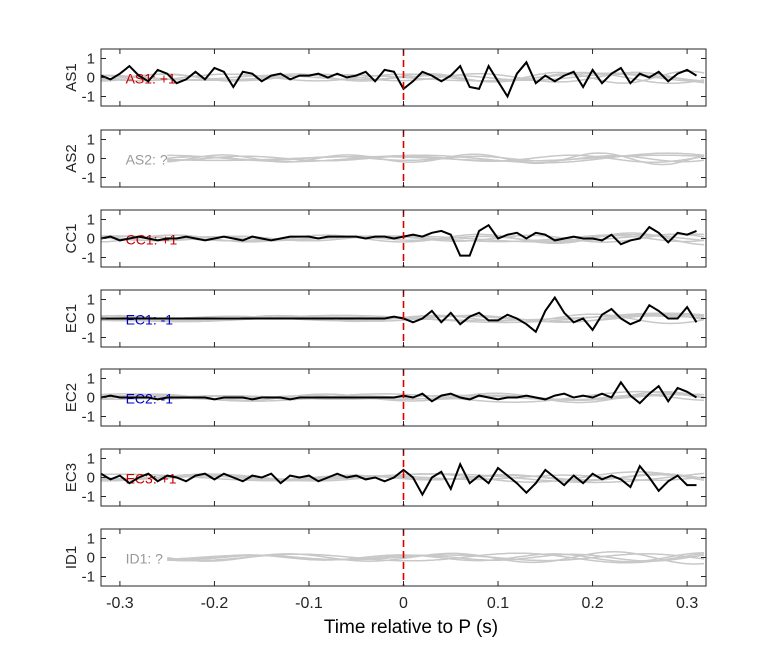  What do you see at coordinates (145, 559) in the screenshot?
I see `station-annotation: ID1: ?` at bounding box center [145, 559].